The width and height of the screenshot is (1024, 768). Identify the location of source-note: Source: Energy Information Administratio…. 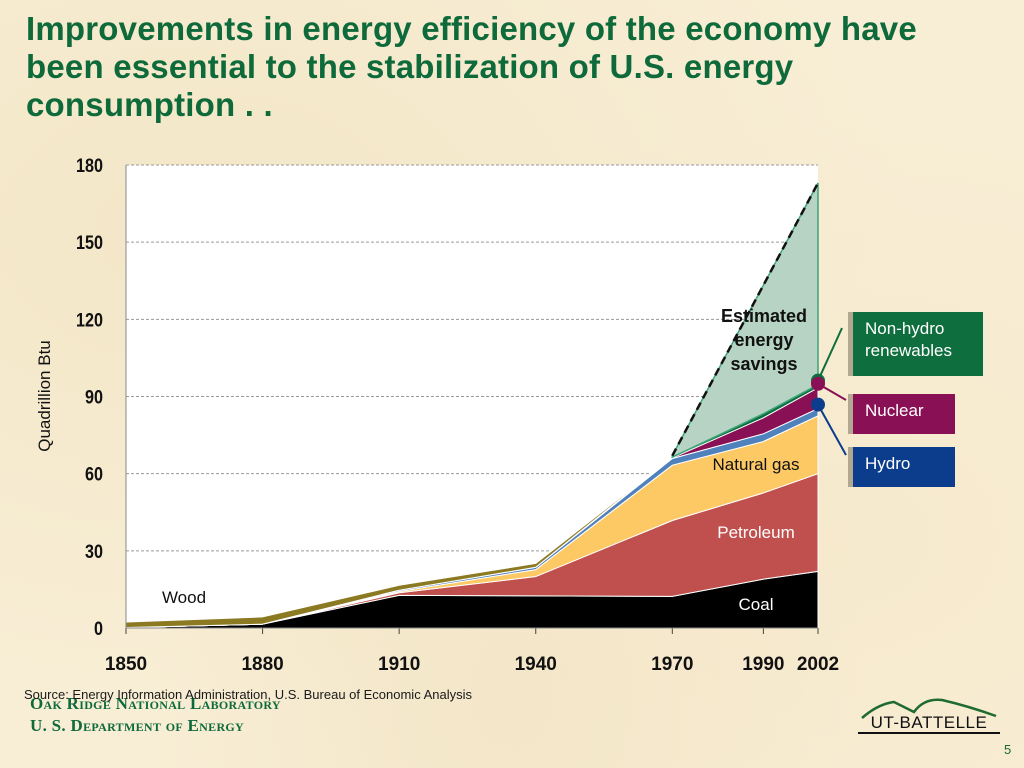
(248, 694).